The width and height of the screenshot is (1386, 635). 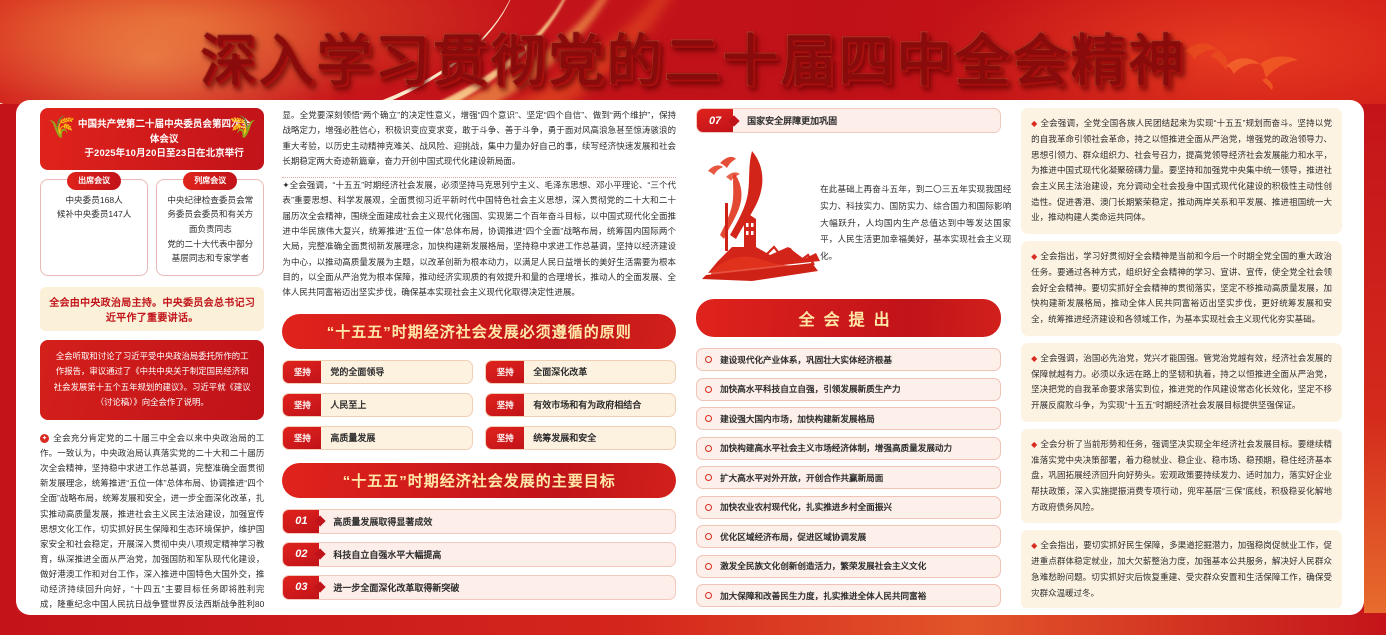 What do you see at coordinates (849, 318) in the screenshot?
I see `proposals-title: 全会提出` at bounding box center [849, 318].